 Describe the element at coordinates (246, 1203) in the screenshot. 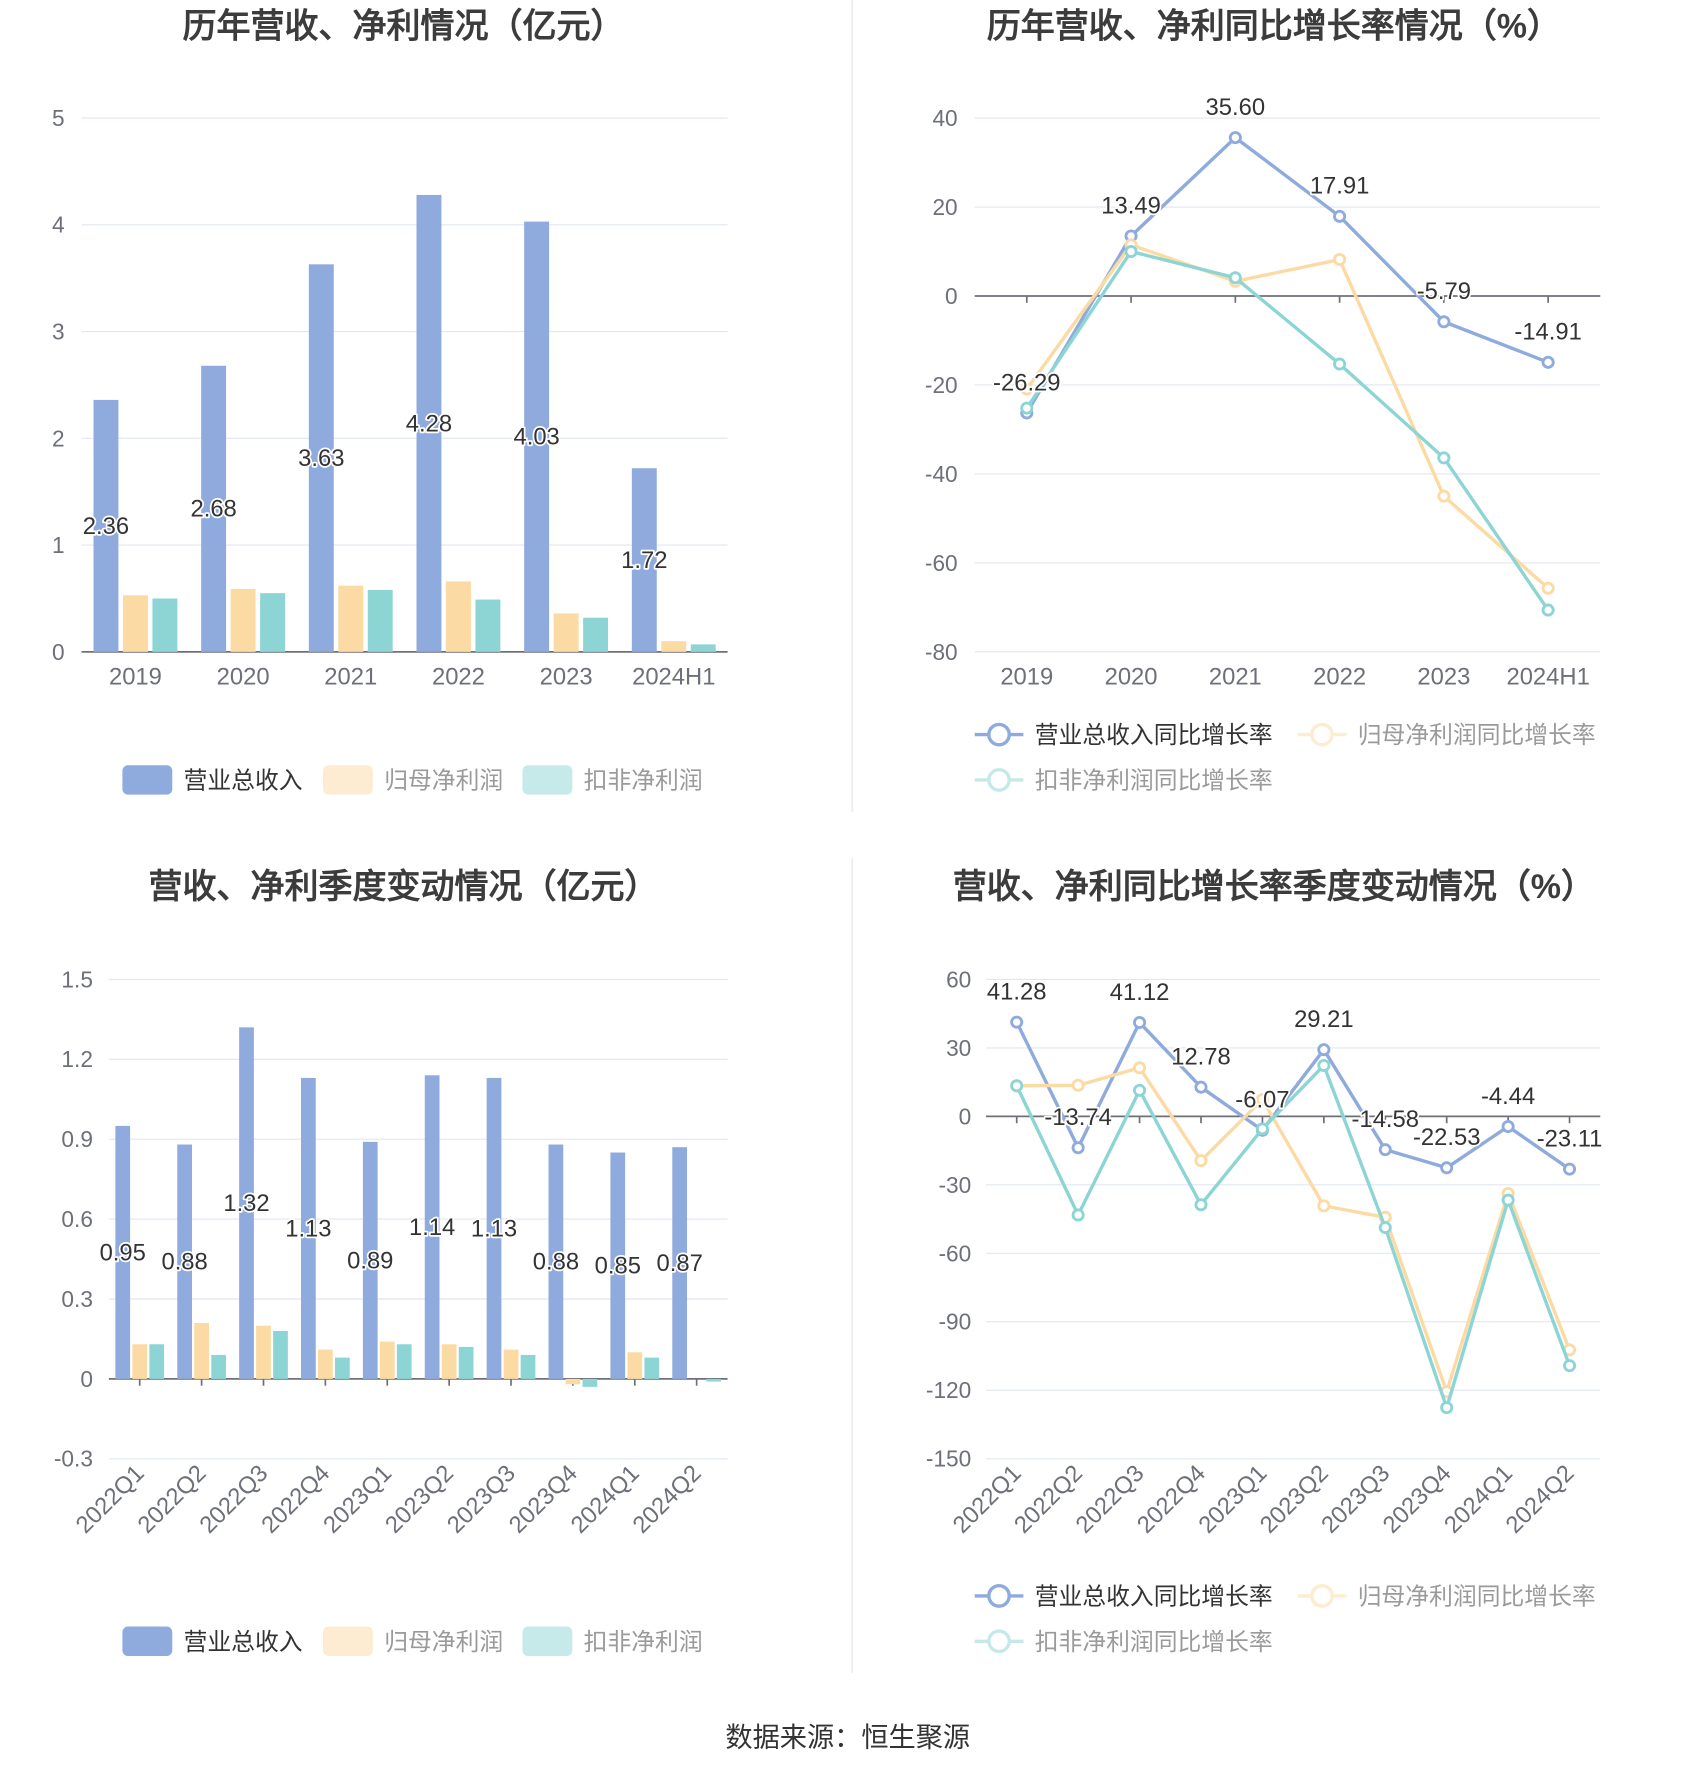

I see `bar-revenue-2022q3` at that location.